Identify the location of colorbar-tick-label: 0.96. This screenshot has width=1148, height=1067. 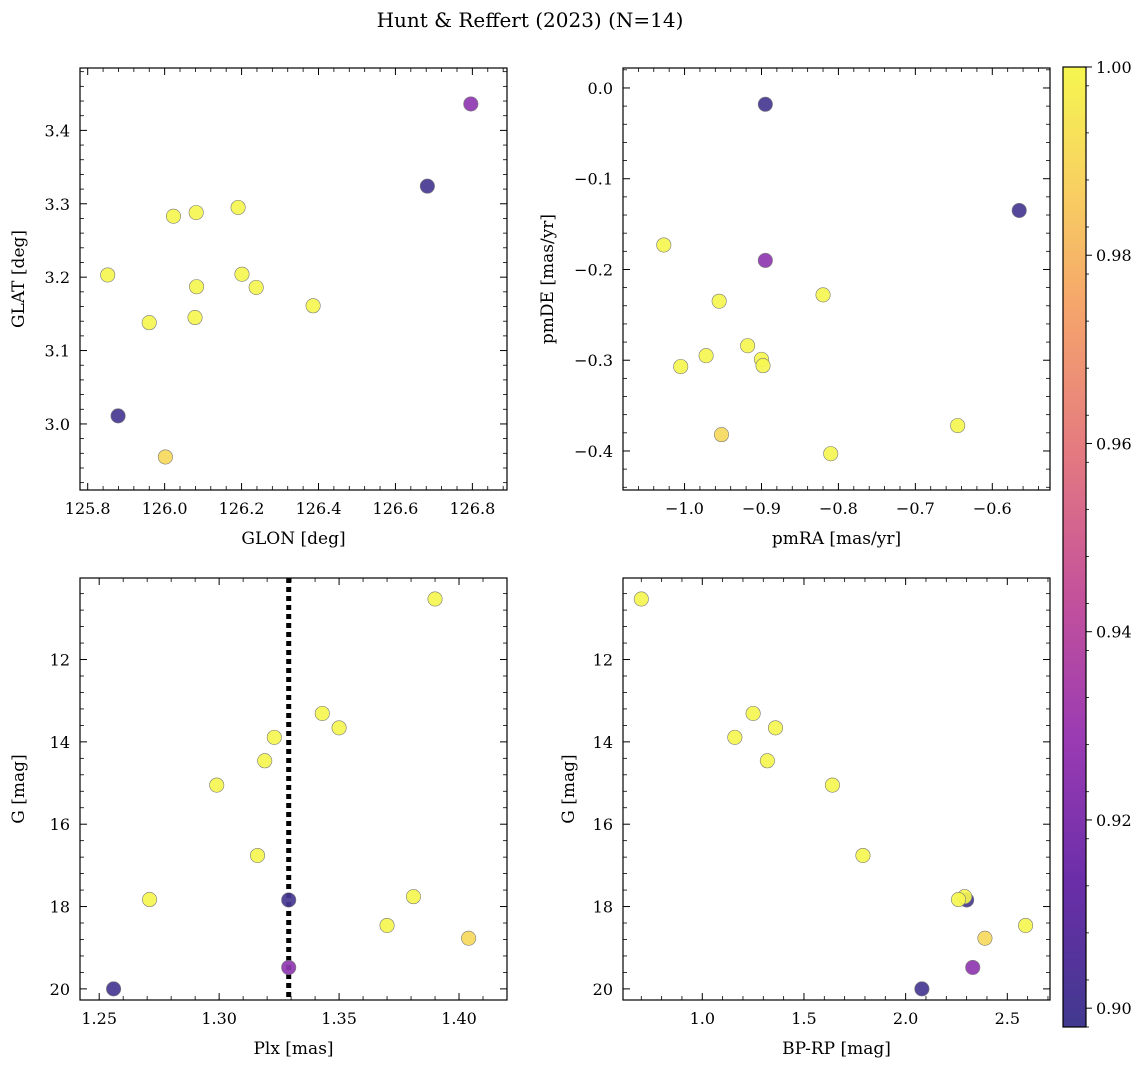
(1114, 443).